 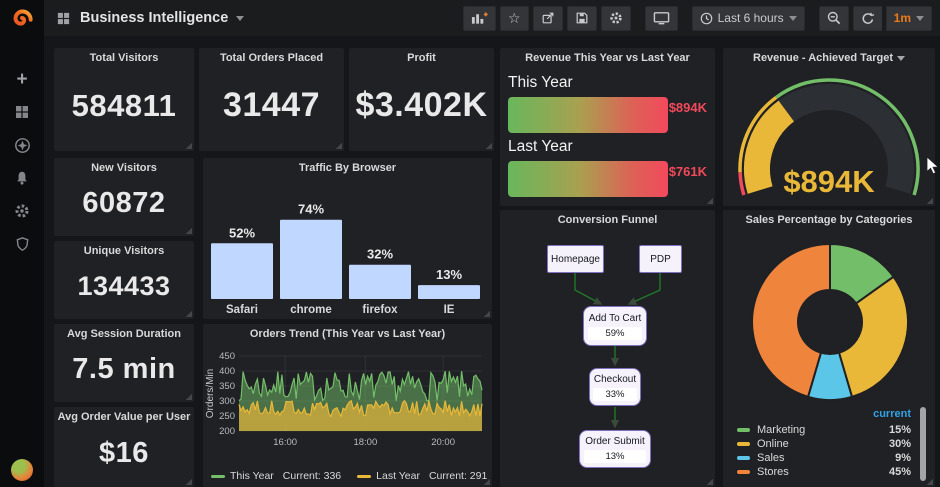 I want to click on funnel-step-pdp: PDP, so click(x=660, y=259).